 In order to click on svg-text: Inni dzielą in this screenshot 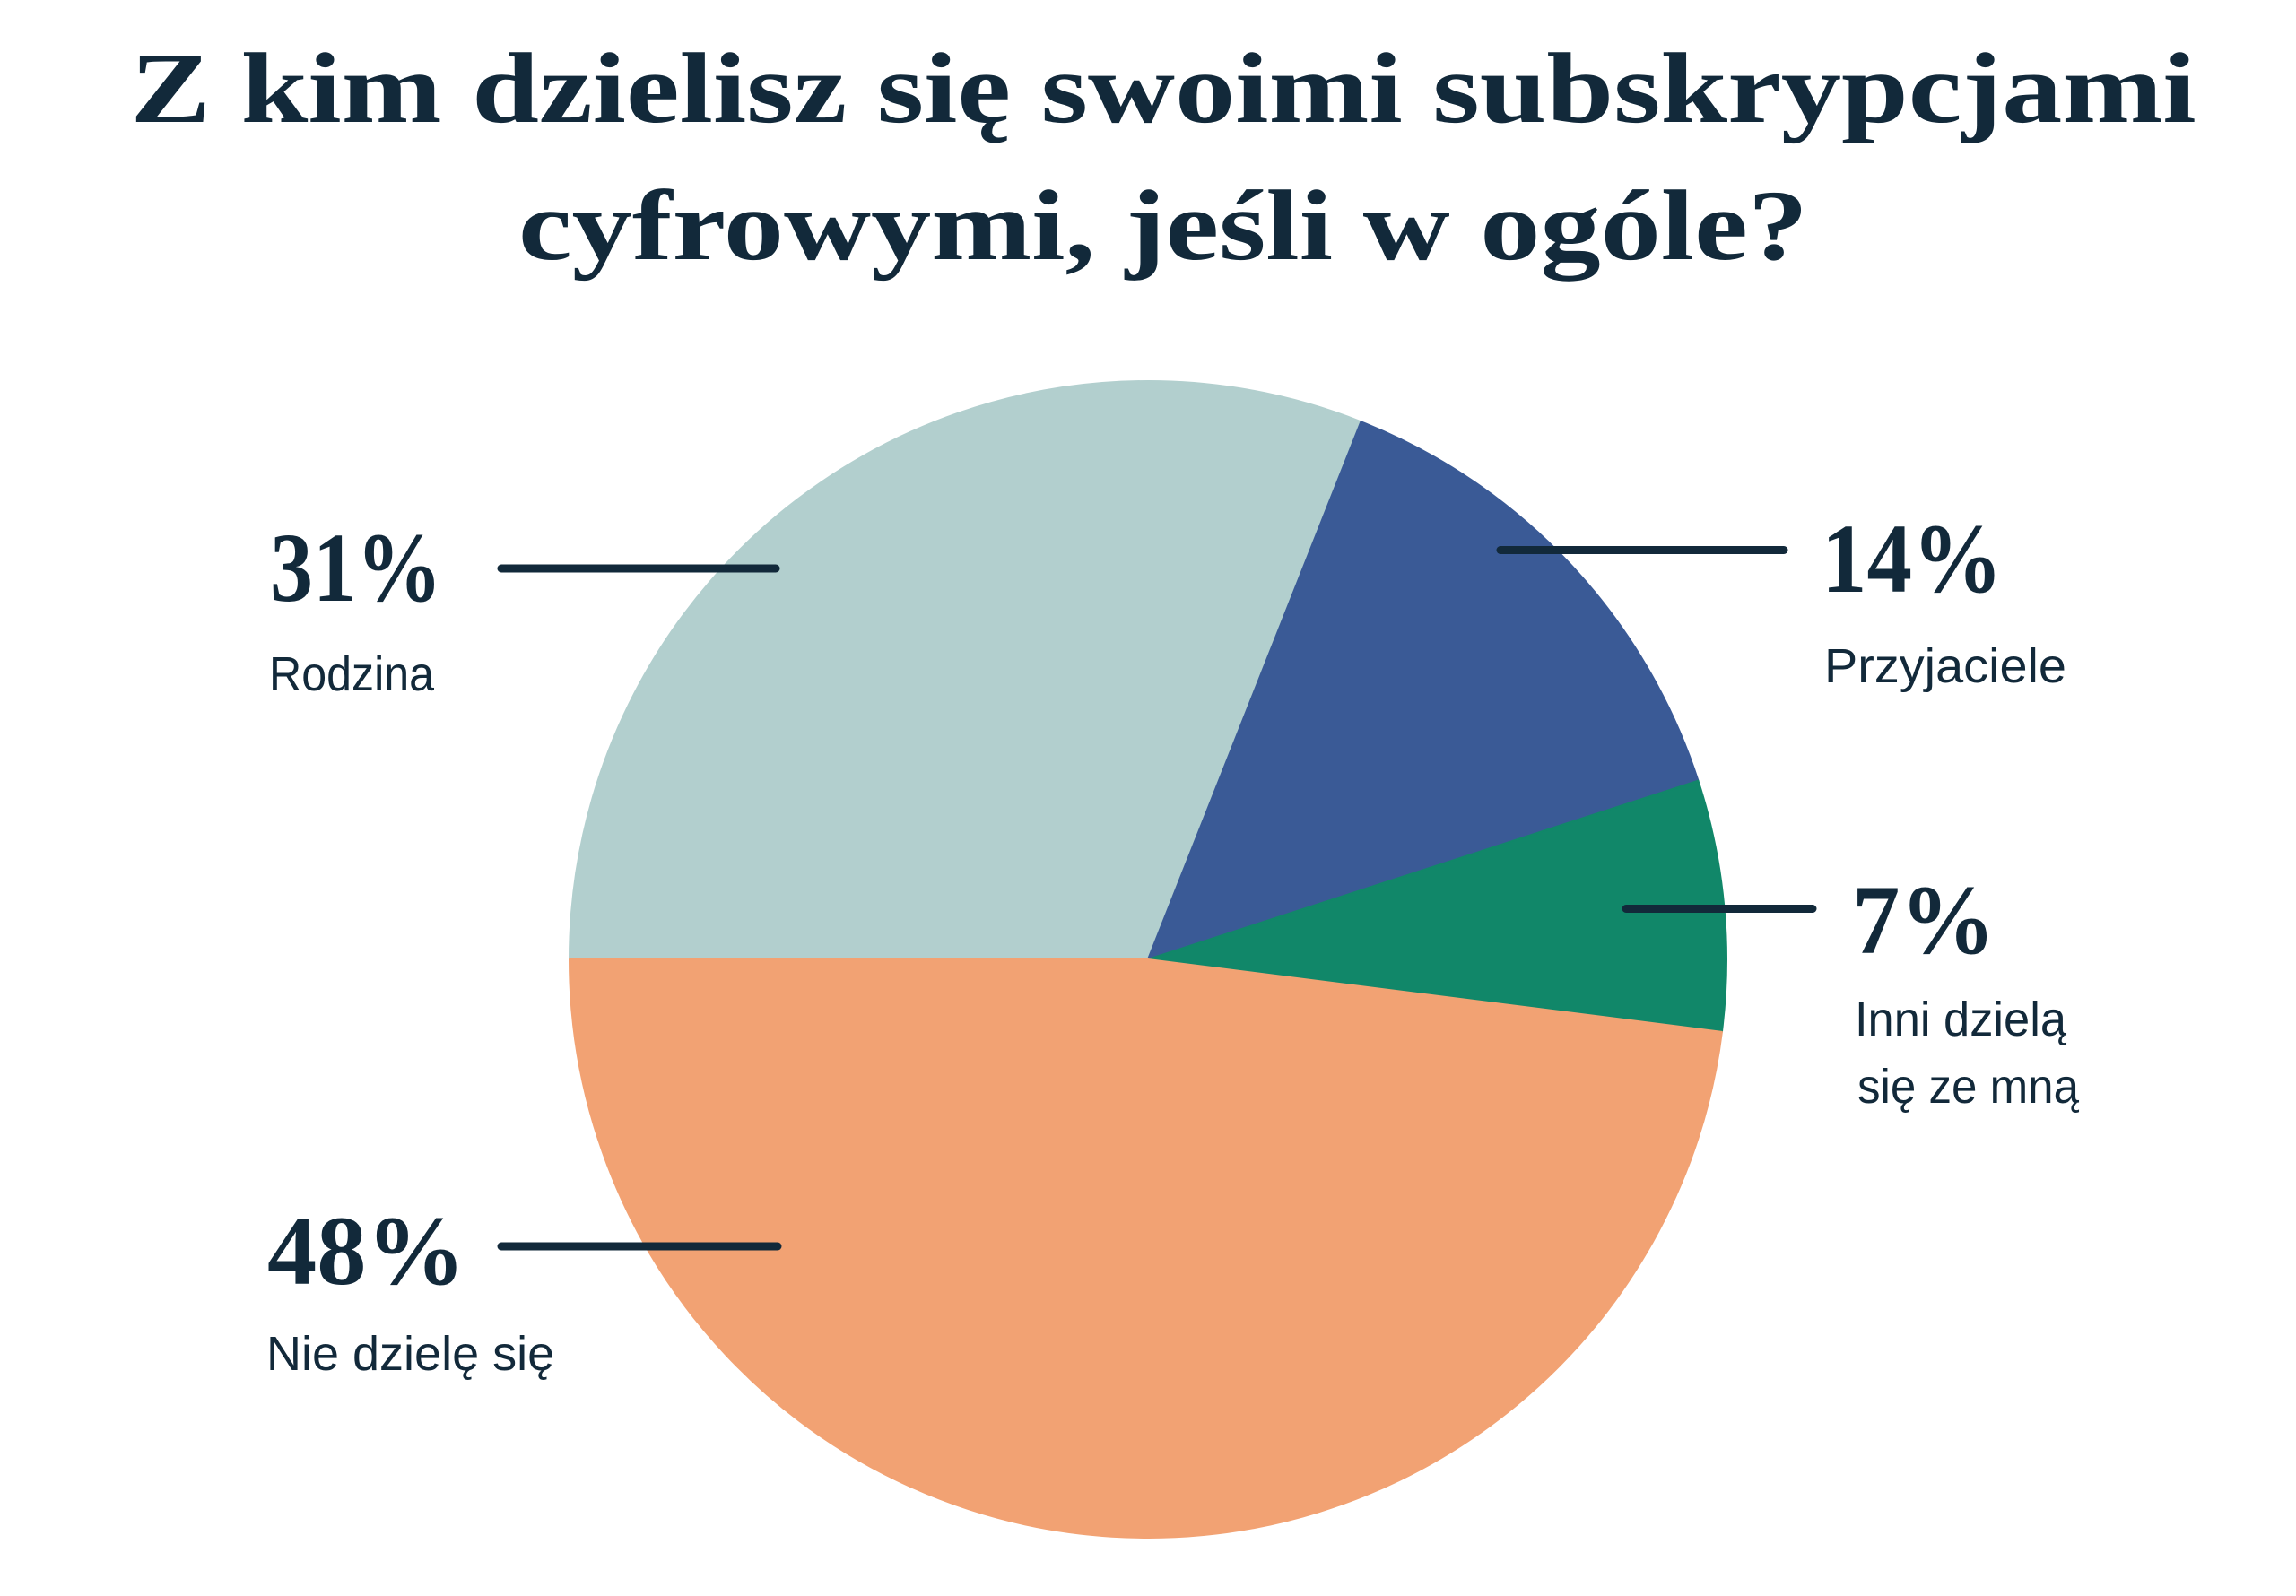, I will do `click(1961, 1020)`.